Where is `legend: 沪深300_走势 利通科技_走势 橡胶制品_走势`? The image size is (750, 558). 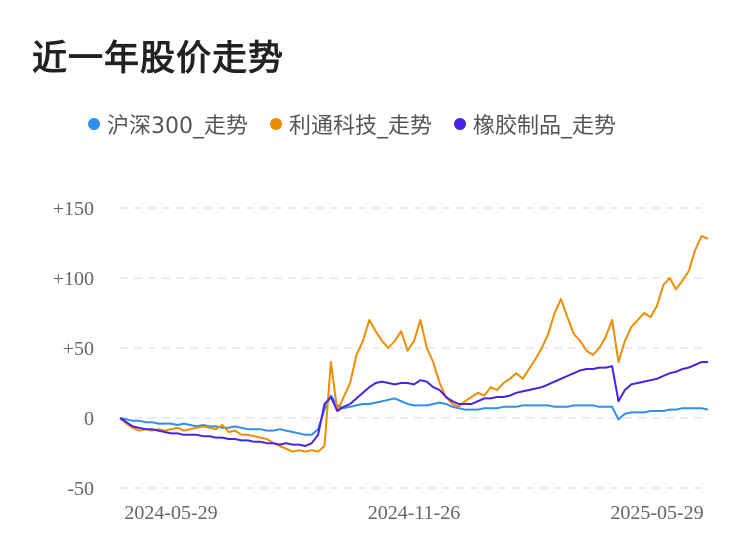 legend: 沪深300_走势 利通科技_走势 橡胶制品_走势 is located at coordinates (363, 124).